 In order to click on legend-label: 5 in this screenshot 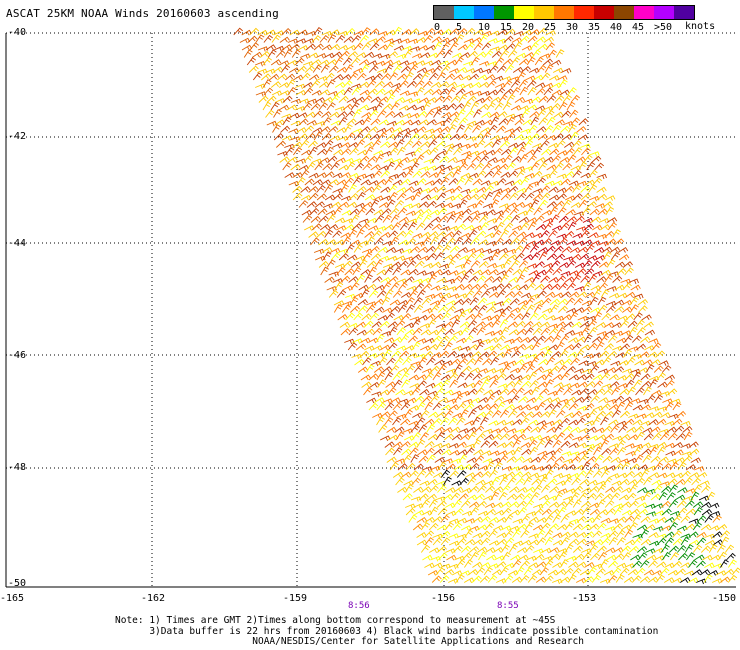, I will do `click(459, 27)`.